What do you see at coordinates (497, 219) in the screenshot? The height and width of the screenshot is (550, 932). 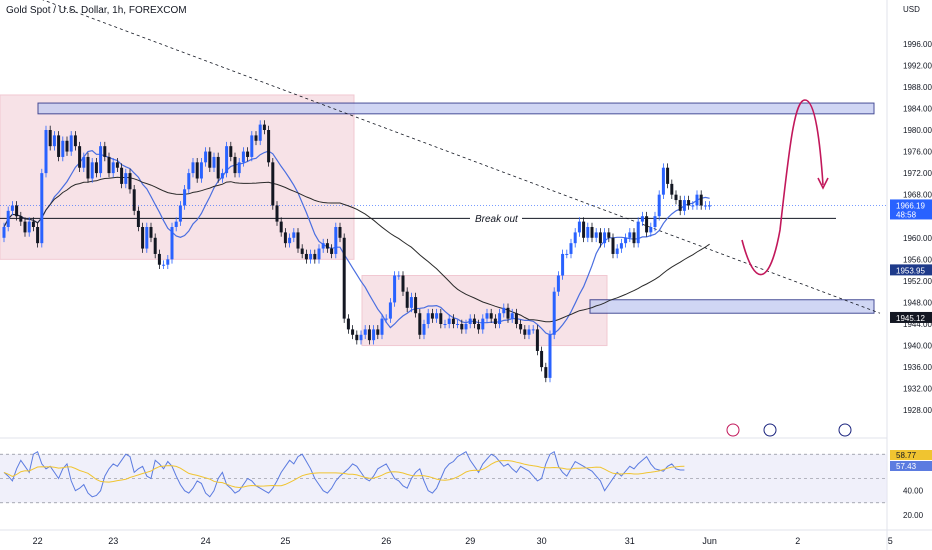 I see `breakout-label: Break out` at bounding box center [497, 219].